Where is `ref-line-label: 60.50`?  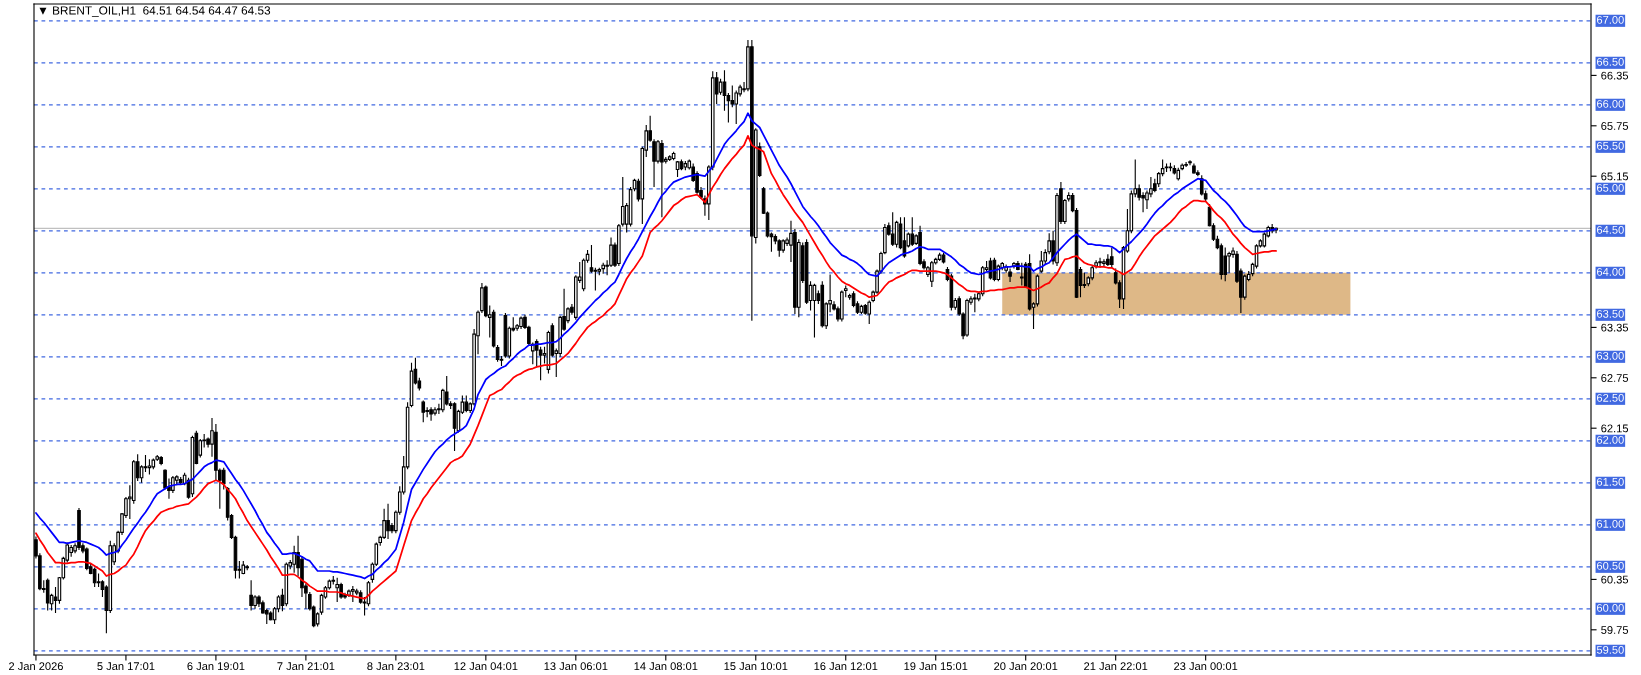
ref-line-label: 60.50 is located at coordinates (1610, 565).